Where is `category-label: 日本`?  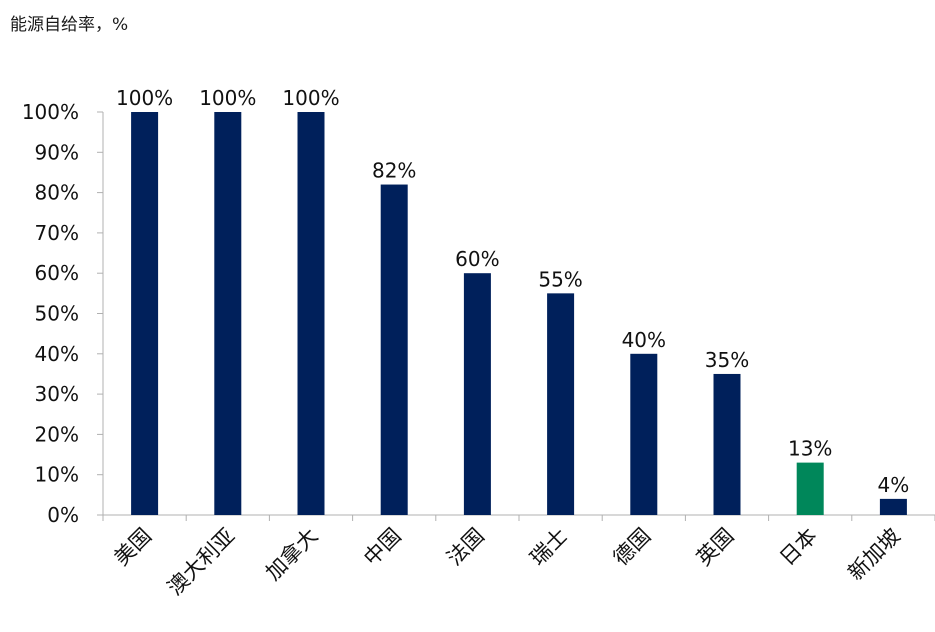 category-label: 日本 is located at coordinates (798, 547).